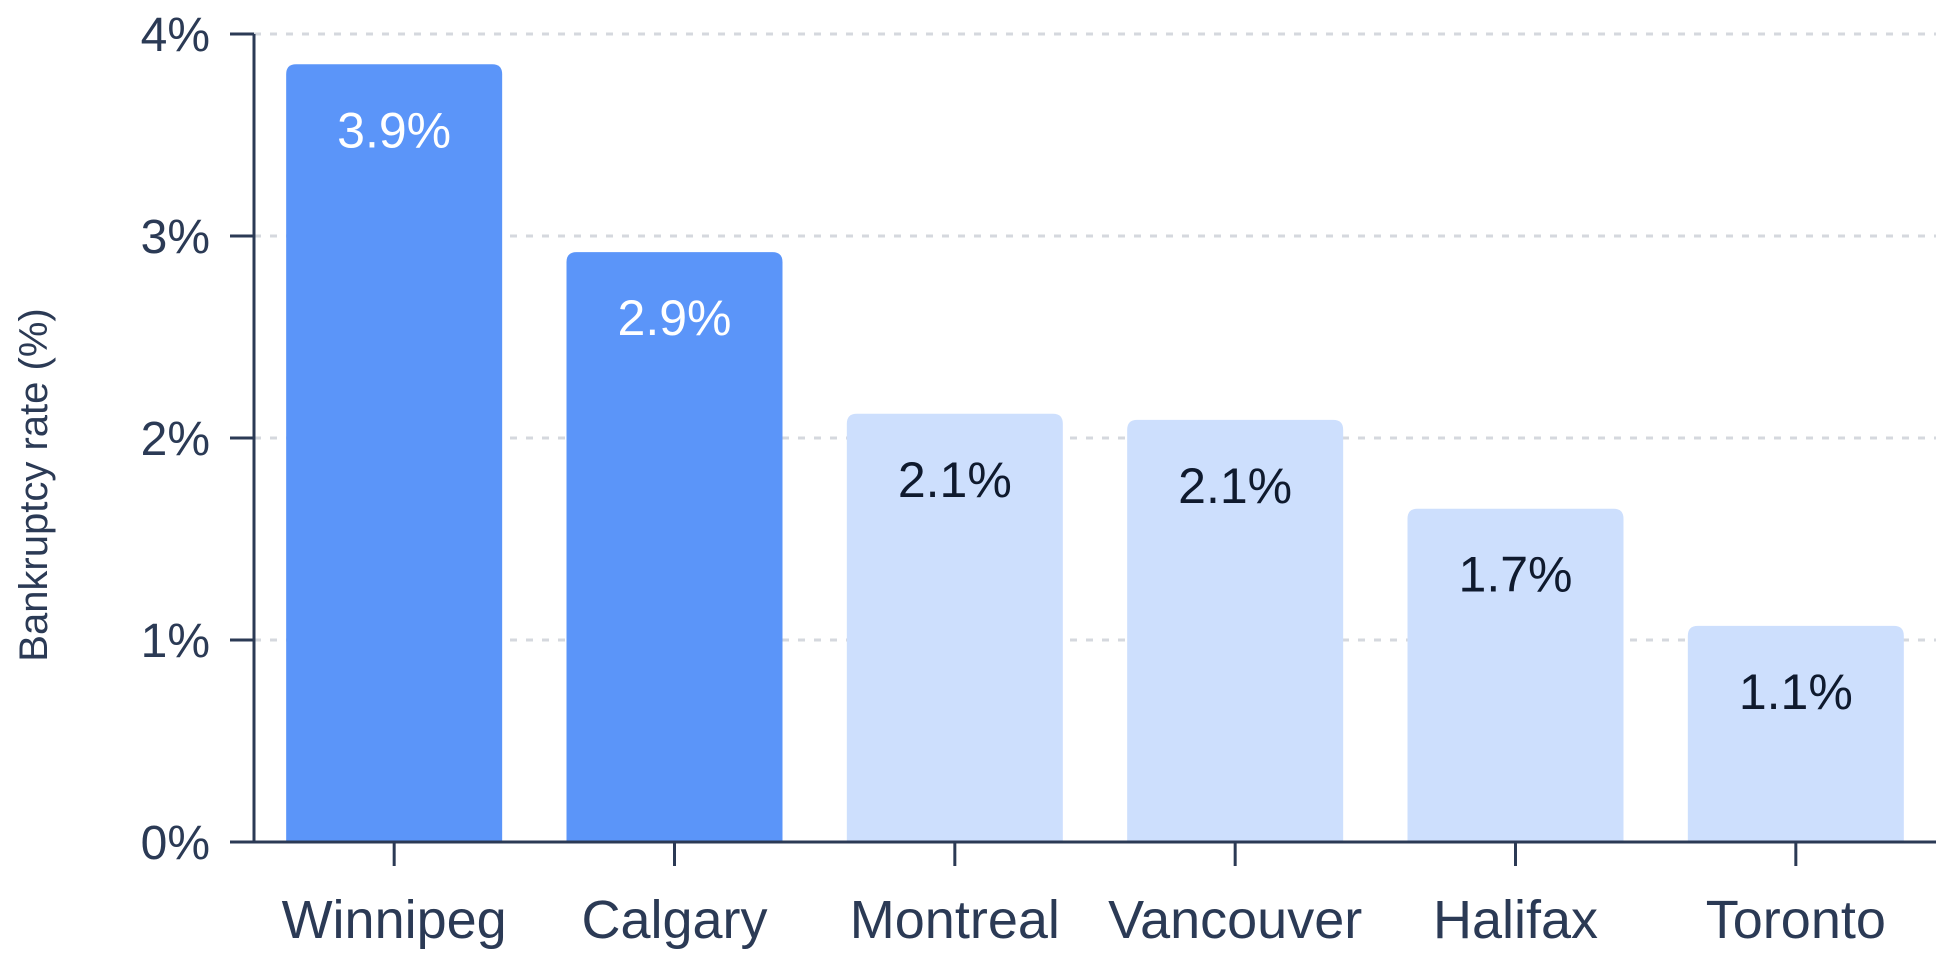 The height and width of the screenshot is (970, 1936). Describe the element at coordinates (1796, 920) in the screenshot. I see `x-tick-label-toronto: Toronto` at that location.